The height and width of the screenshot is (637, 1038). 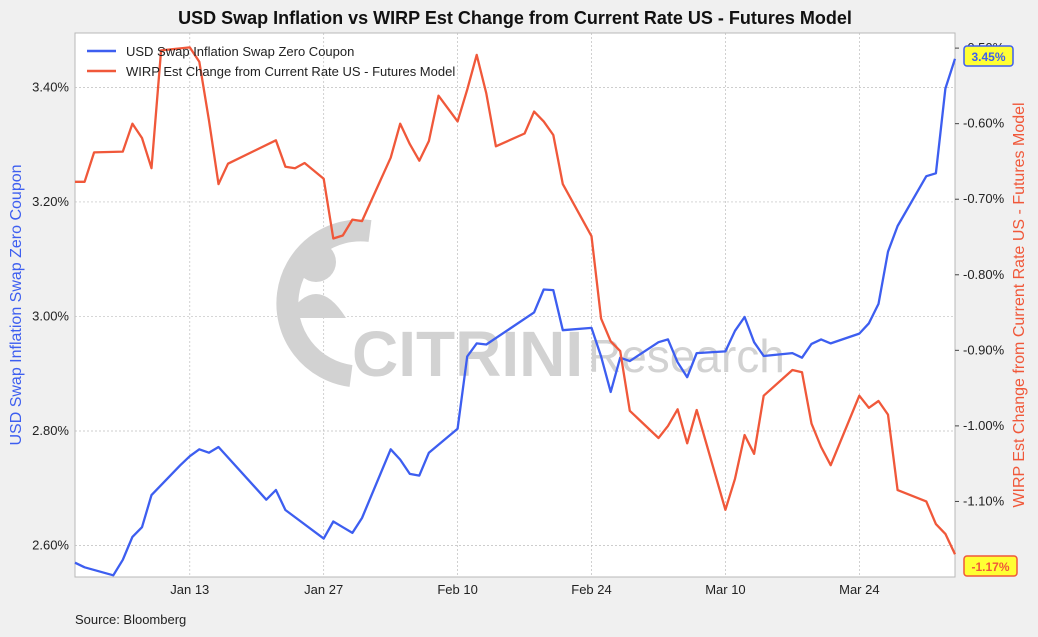 I want to click on left-tick-label: 3.00%, so click(x=50, y=315).